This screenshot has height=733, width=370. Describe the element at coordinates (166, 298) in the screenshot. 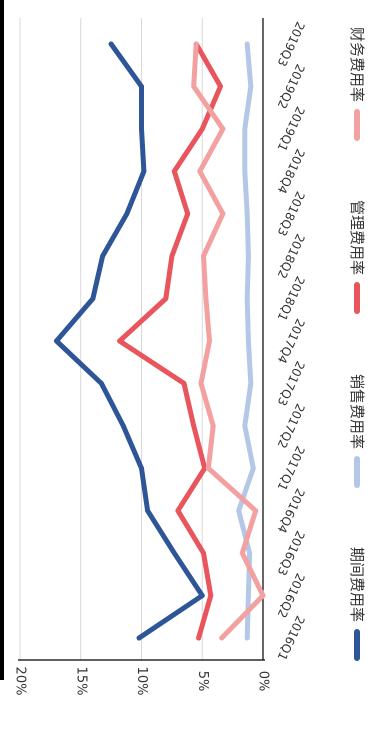

I see `data-point-s3-2018Q1` at that location.